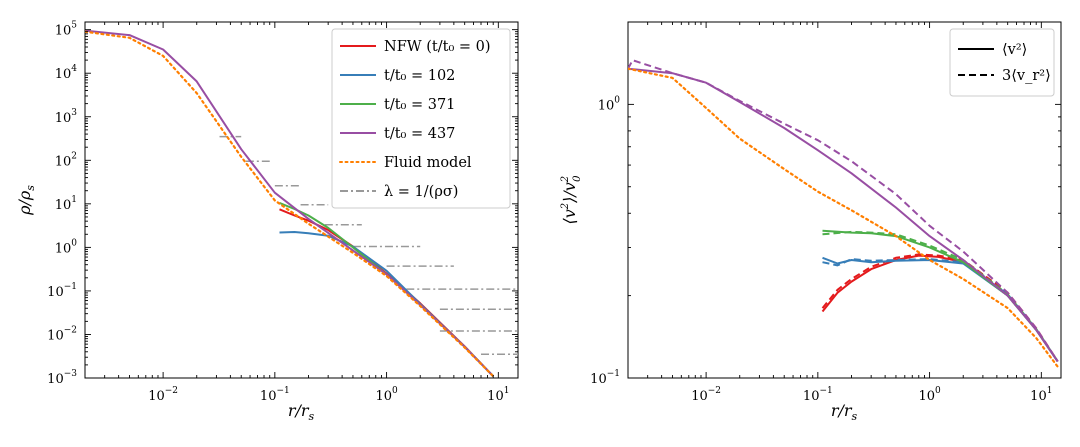 The image size is (1080, 447). What do you see at coordinates (66, 247) in the screenshot?
I see `left-y-tick-label: 10⁰` at bounding box center [66, 247].